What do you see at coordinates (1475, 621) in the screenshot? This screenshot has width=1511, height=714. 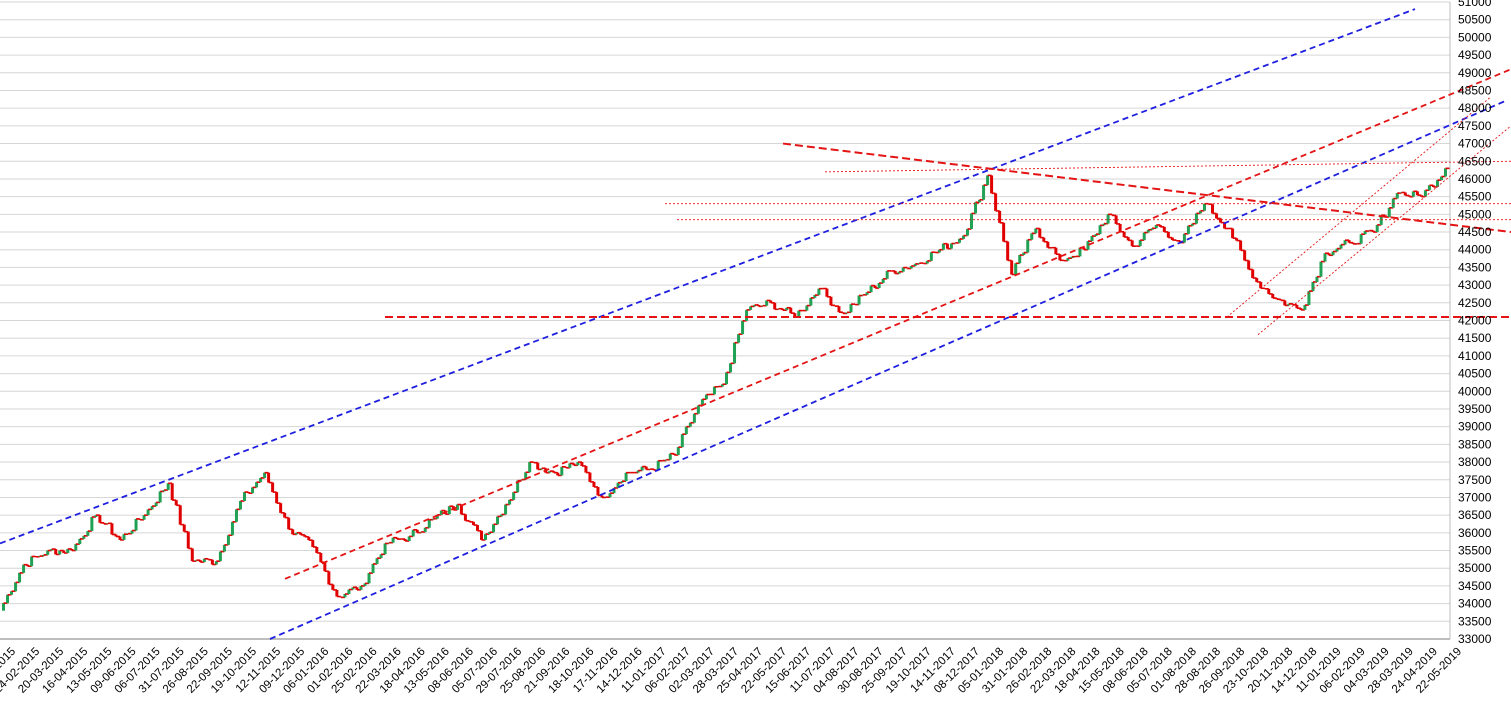 I see `y-tick-label: 33500` at bounding box center [1475, 621].